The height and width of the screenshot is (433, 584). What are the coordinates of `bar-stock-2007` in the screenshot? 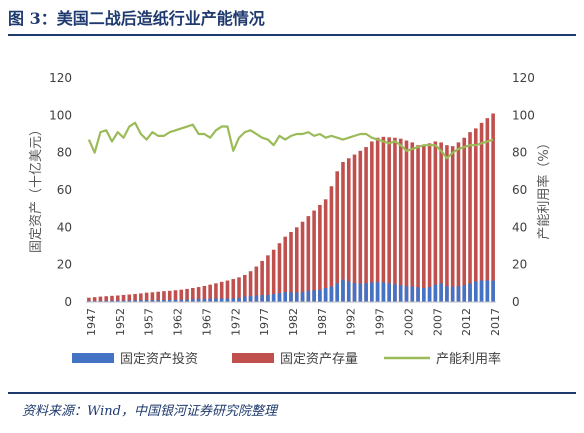 It's located at (435, 221).